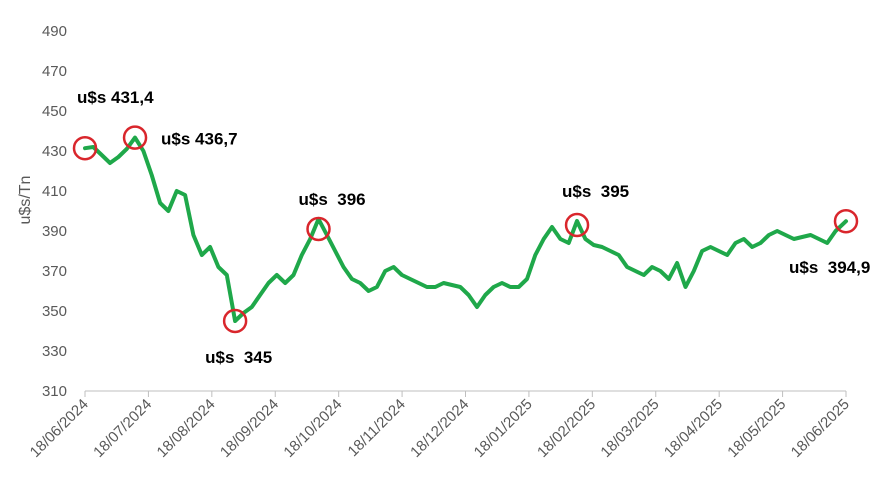  Describe the element at coordinates (54, 191) in the screenshot. I see `y-tick-label: 410` at that location.